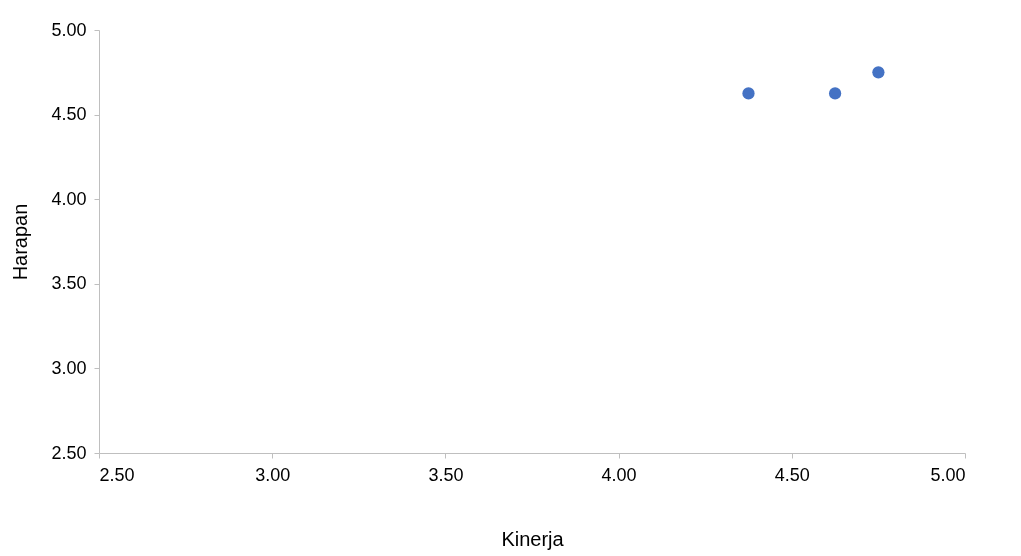 This screenshot has width=1021, height=556. What do you see at coordinates (446, 474) in the screenshot?
I see `x-tick-label: 3.50` at bounding box center [446, 474].